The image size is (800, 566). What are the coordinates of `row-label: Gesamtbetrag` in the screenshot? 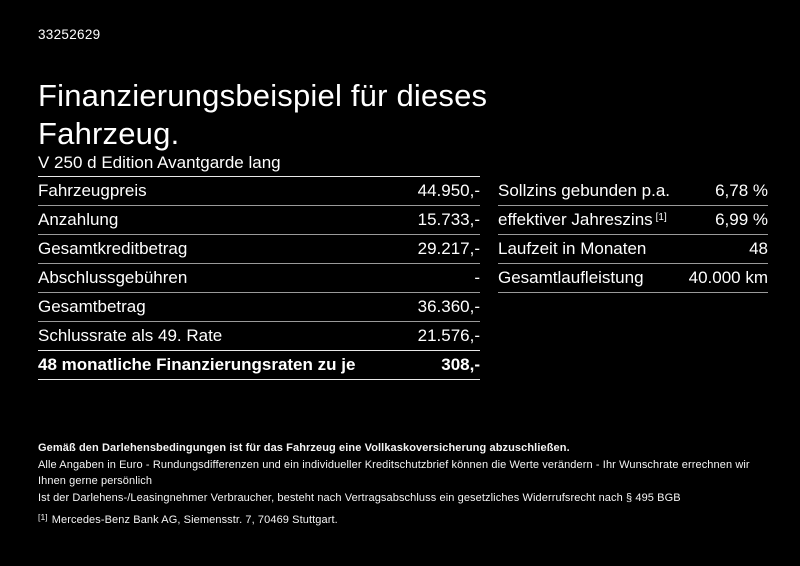 It's located at (92, 306).